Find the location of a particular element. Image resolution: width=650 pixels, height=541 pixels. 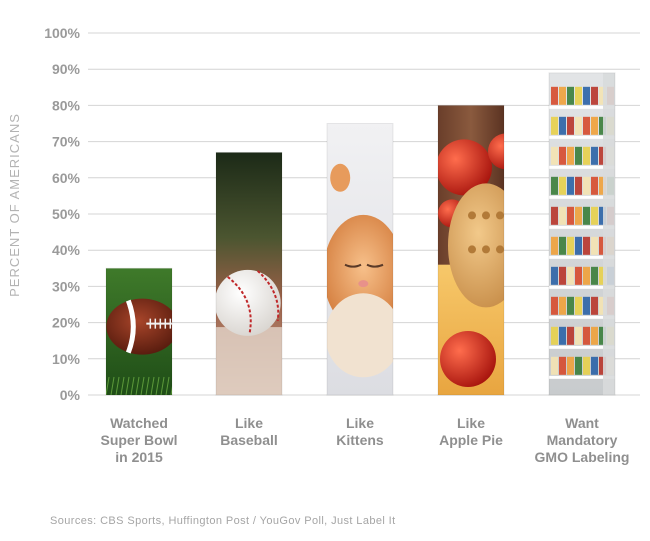

y-axis-label: PERCENT OF AMERICANS is located at coordinates (14, 205).